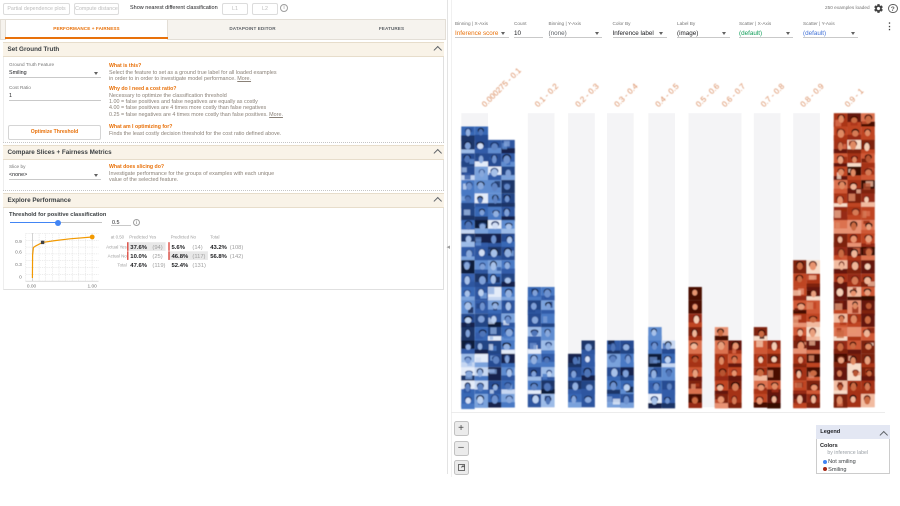 This screenshot has width=900, height=506. Describe the element at coordinates (138, 248) in the screenshot. I see `svg-text: 37.6%` at that location.